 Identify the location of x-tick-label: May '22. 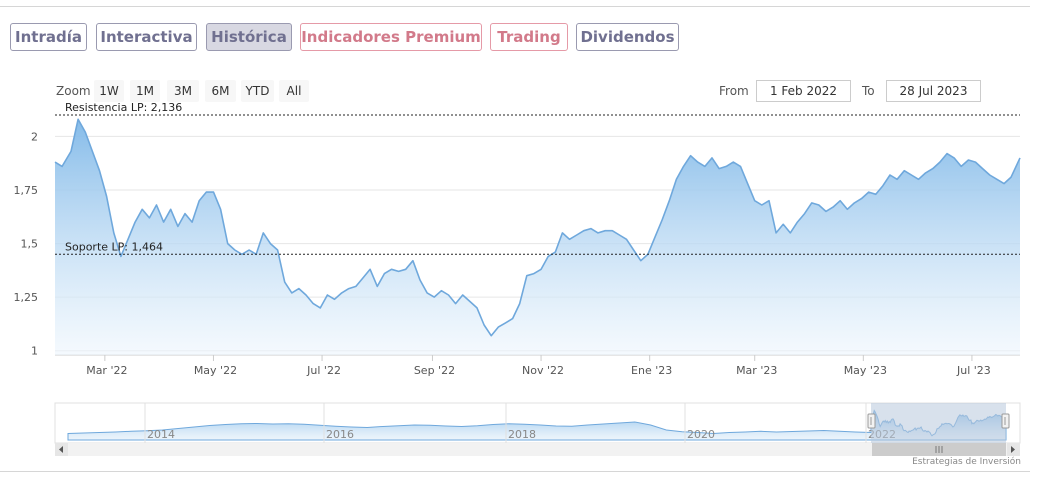
(215, 370).